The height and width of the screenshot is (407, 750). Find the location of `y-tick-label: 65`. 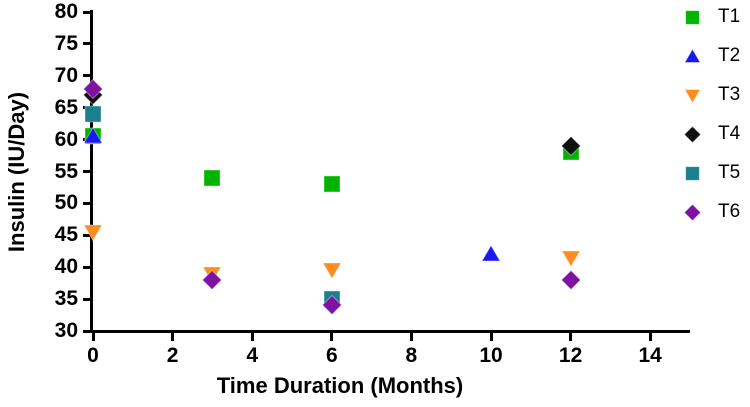

y-tick-label: 65 is located at coordinates (66, 107).